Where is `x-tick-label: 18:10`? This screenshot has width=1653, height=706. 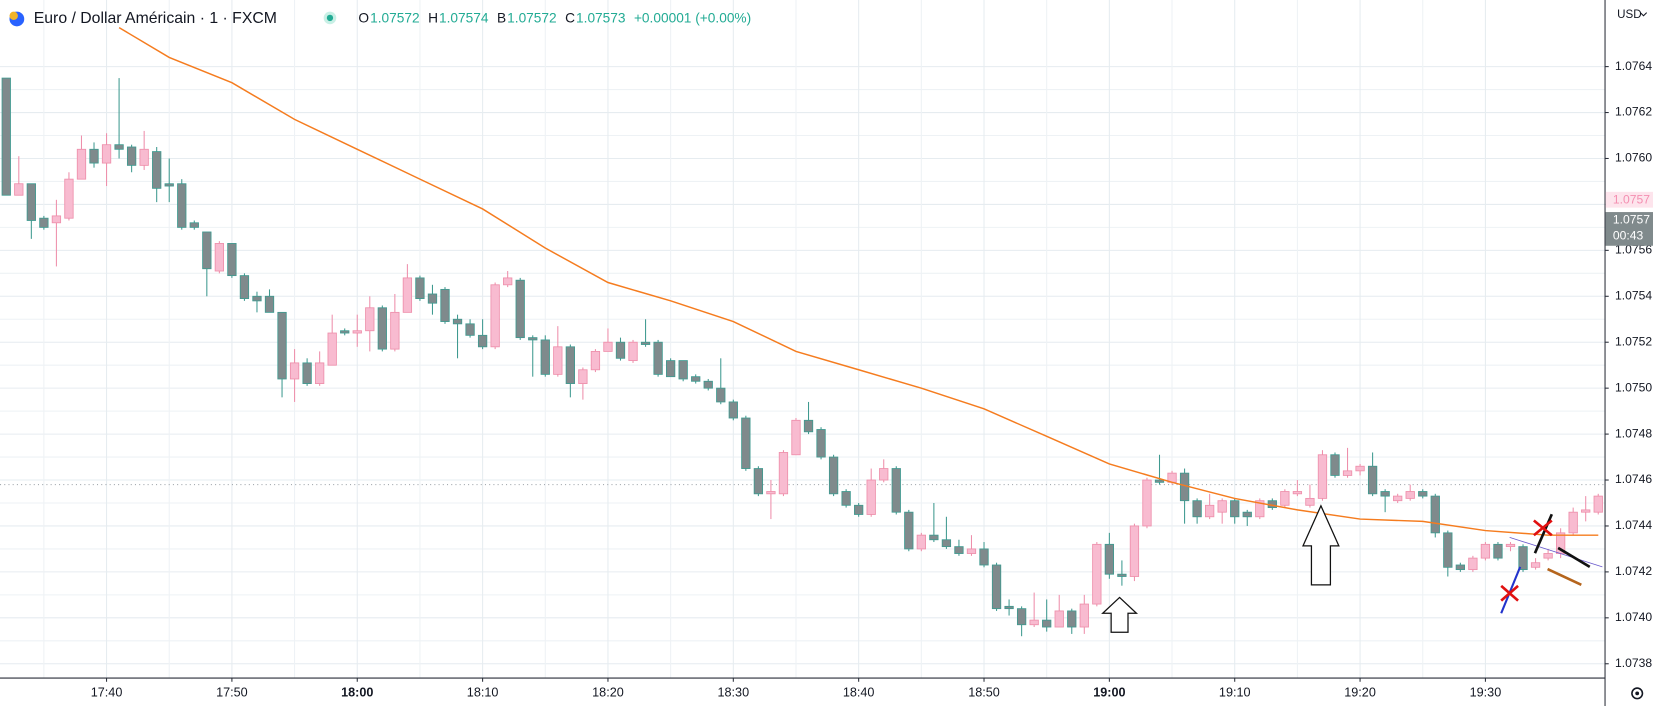 x-tick-label: 18:10 is located at coordinates (483, 693).